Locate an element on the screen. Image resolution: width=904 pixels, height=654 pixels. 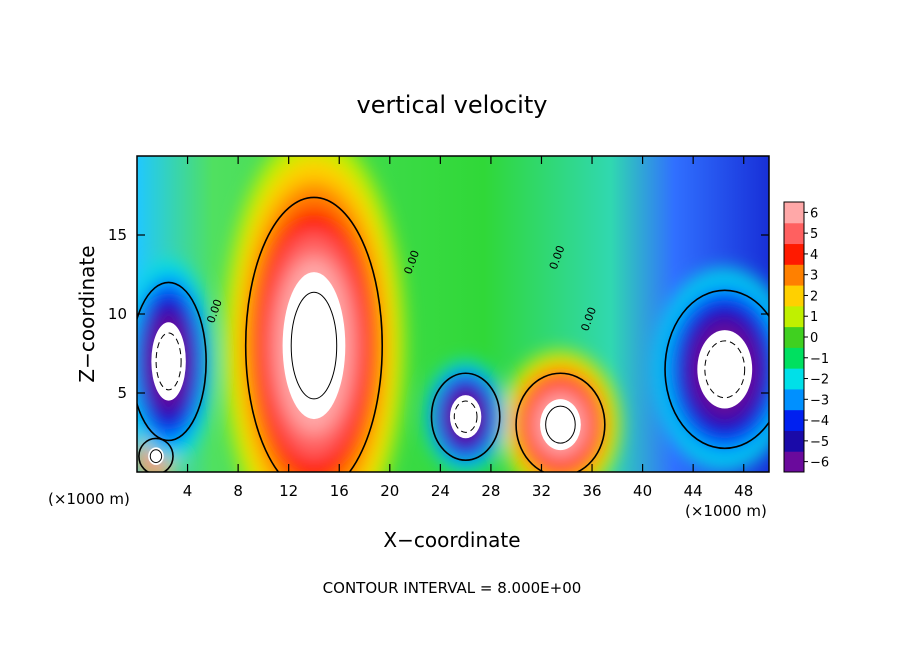
x-axis-label: X−coordinate is located at coordinates (451, 540).